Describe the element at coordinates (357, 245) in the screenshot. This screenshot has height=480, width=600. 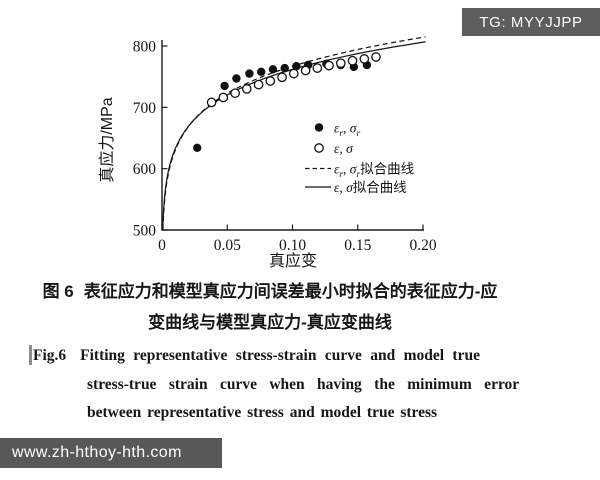
I see `x-tick-label: 0.15` at that location.